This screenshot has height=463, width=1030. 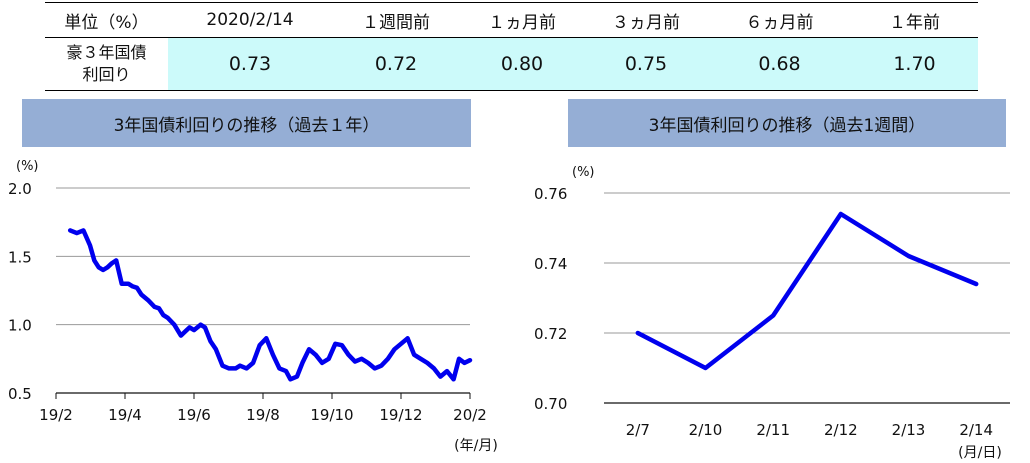 What do you see at coordinates (646, 20) in the screenshot?
I see `column-header: ３ヵ月前` at bounding box center [646, 20].